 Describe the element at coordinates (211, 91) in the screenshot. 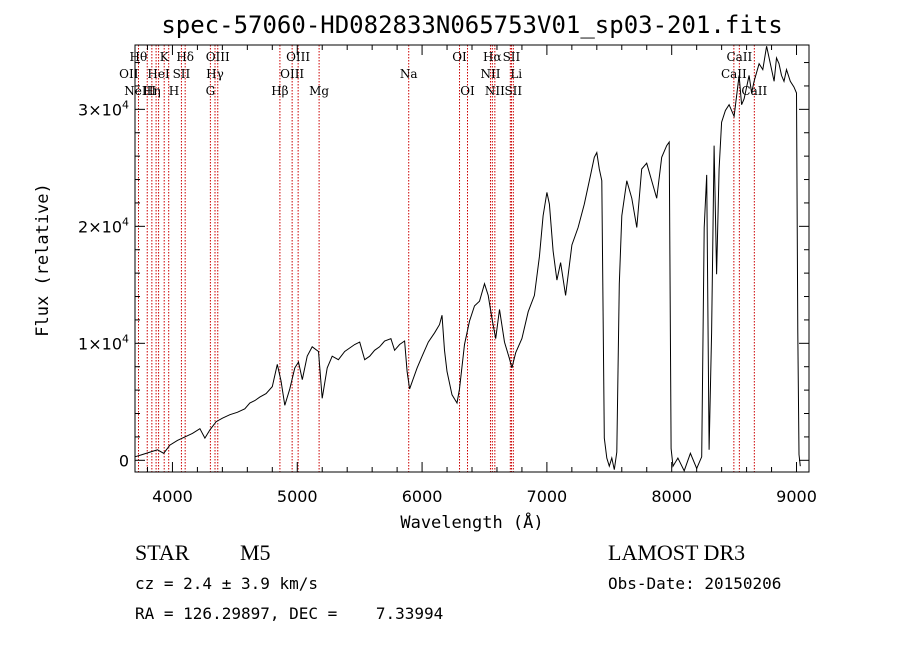

I see `reference-line-label: G` at that location.